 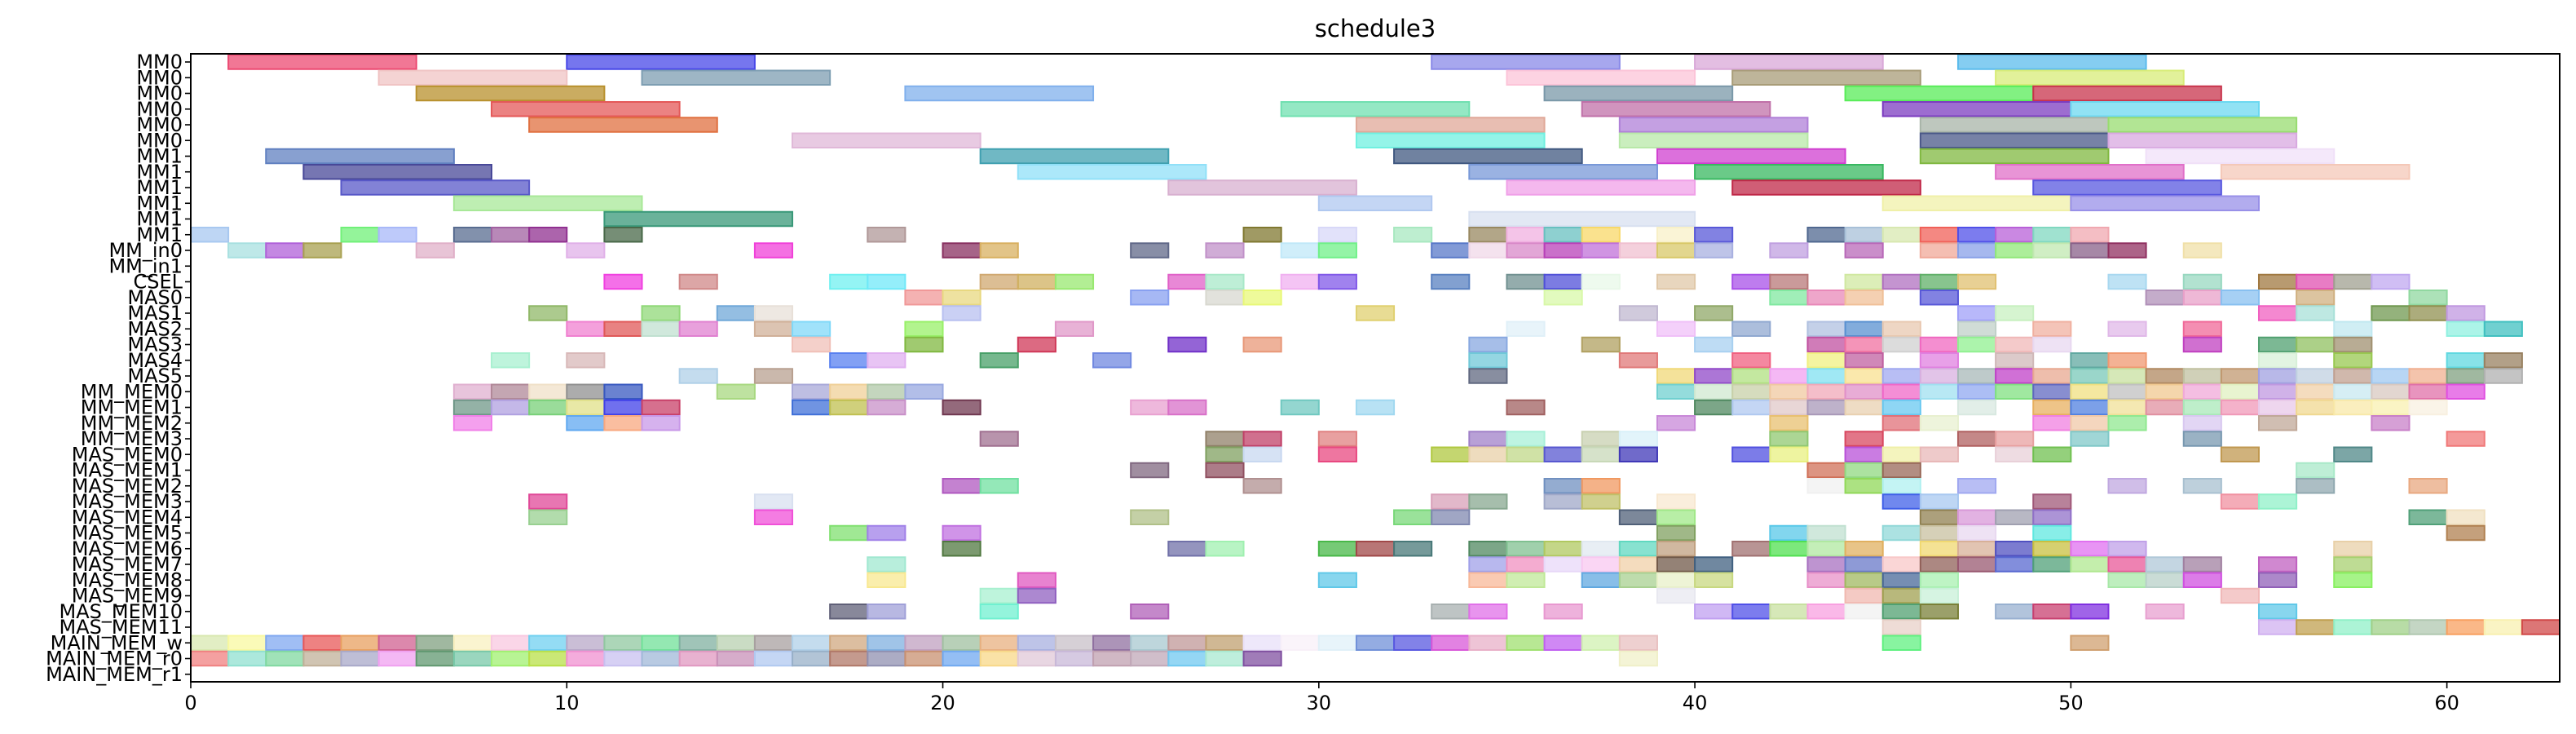 What do you see at coordinates (127, 470) in the screenshot?
I see `y-tick-label: MAS_MEM1` at bounding box center [127, 470].